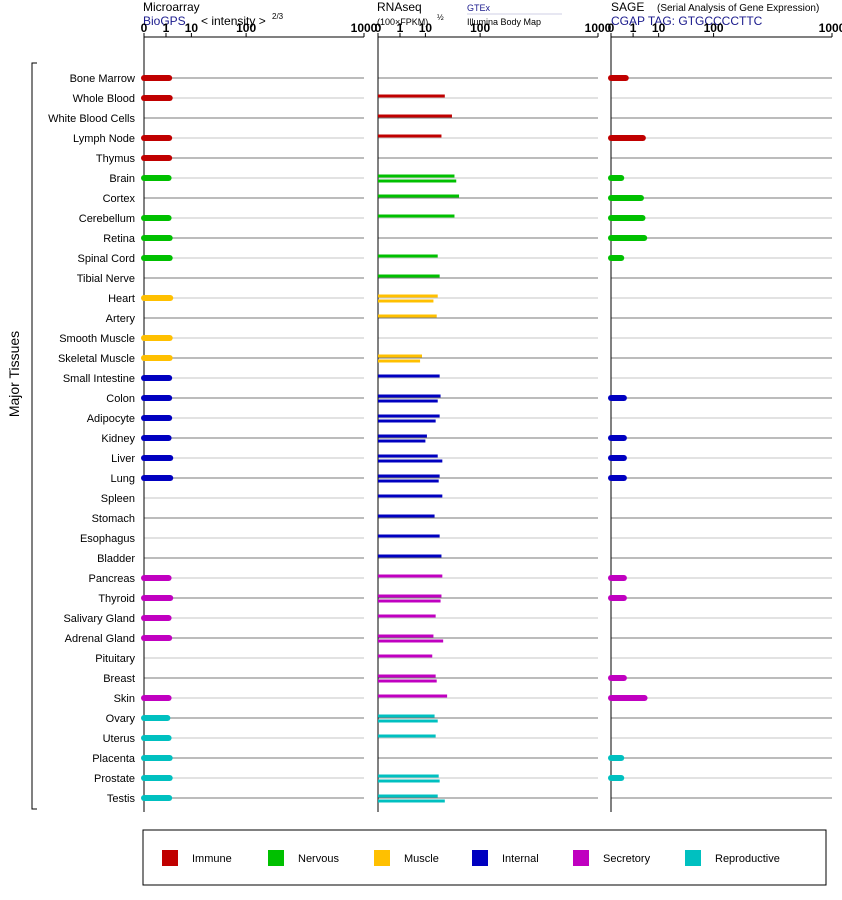  Describe the element at coordinates (659, 28) in the screenshot. I see `sage-tick-label: 10` at that location.